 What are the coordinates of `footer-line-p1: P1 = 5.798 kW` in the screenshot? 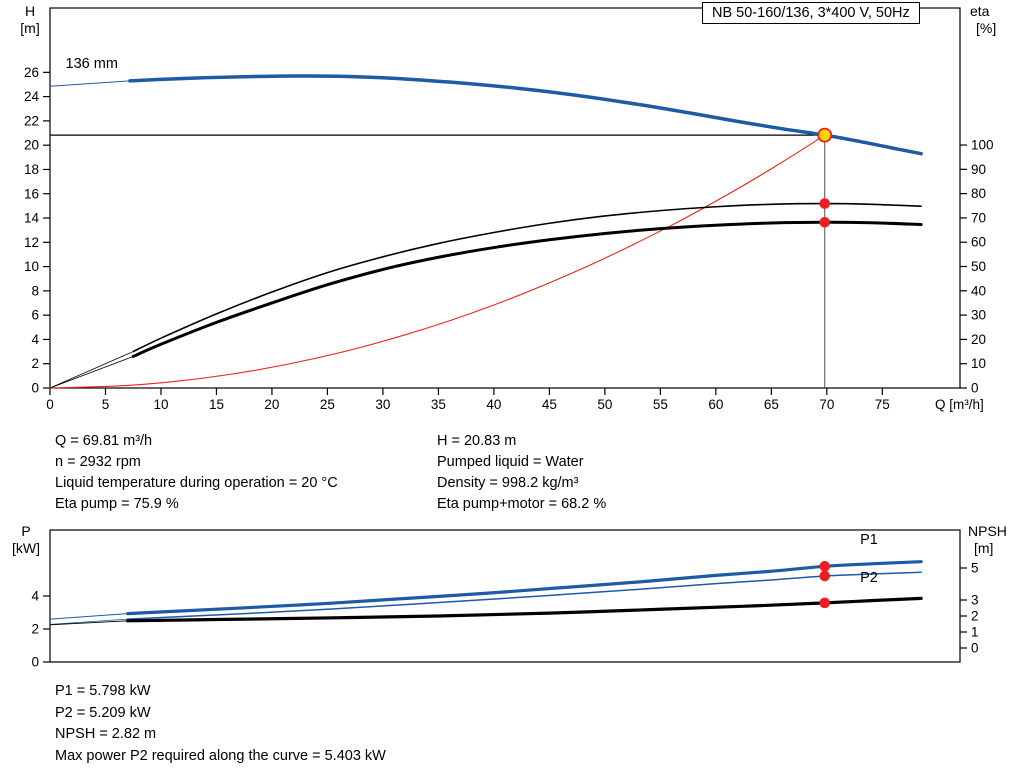 It's located at (103, 691).